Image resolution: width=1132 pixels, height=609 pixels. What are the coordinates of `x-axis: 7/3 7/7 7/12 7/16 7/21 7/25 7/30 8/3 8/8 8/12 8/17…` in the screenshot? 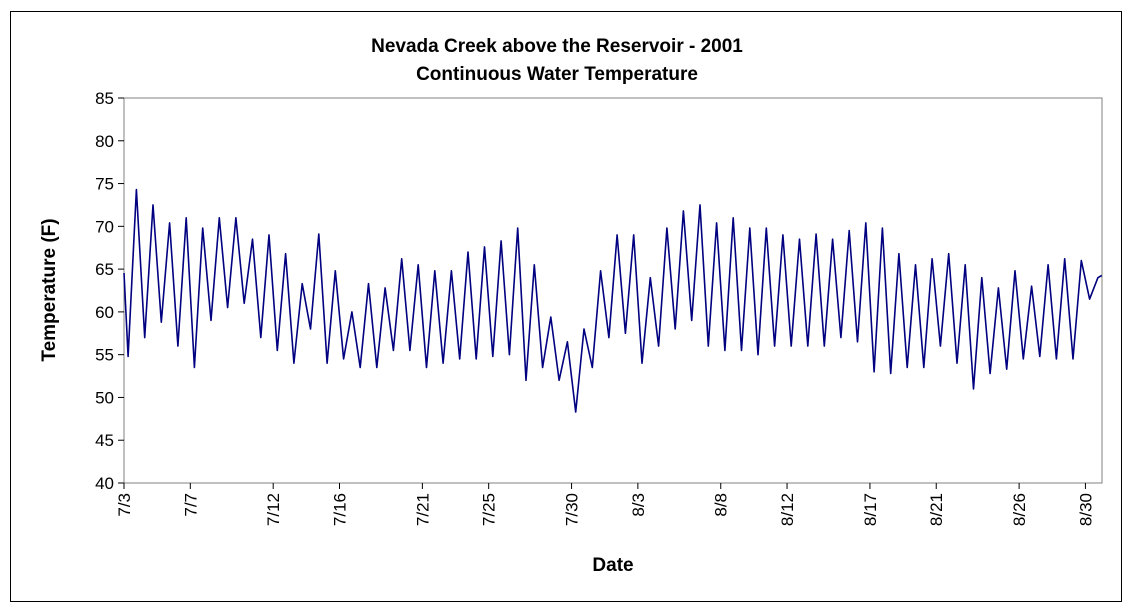 It's located at (605, 504).